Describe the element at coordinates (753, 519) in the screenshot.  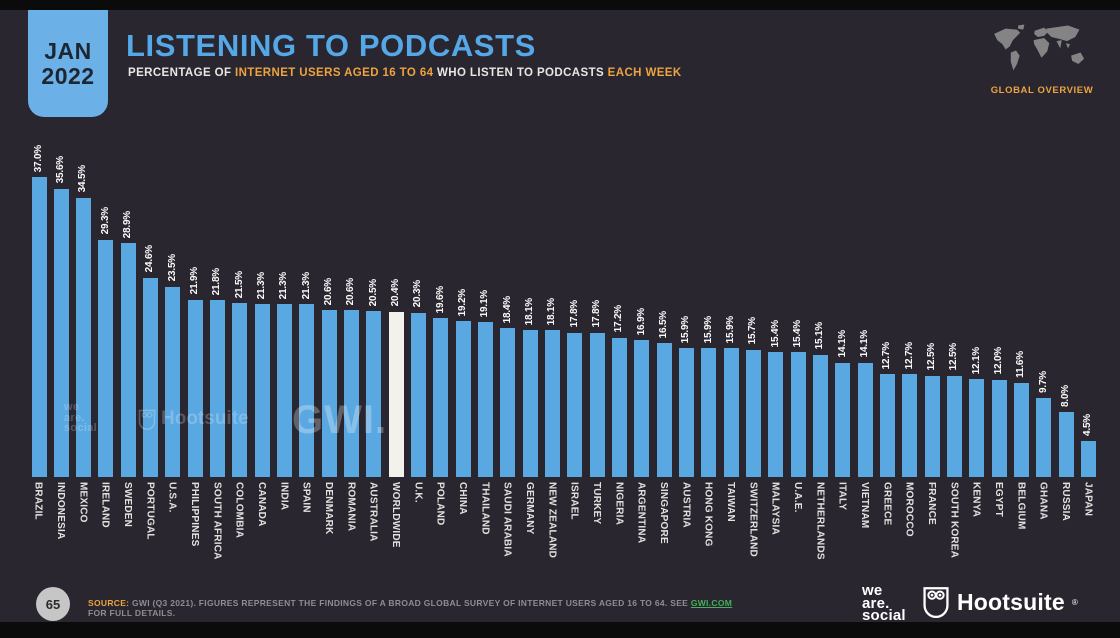
I see `bar-category-label: SWITZERLAND` at that location.